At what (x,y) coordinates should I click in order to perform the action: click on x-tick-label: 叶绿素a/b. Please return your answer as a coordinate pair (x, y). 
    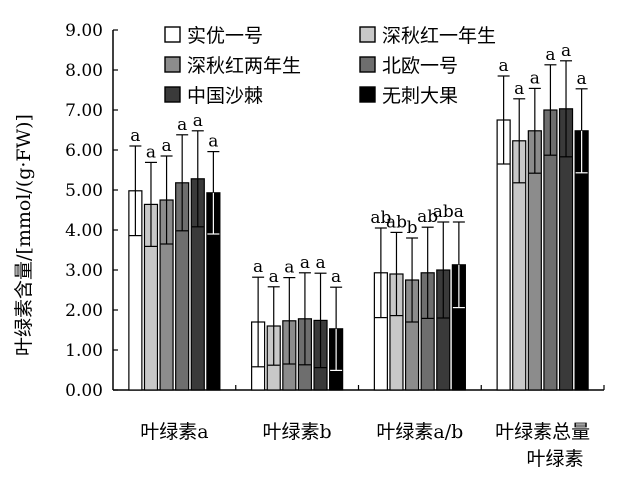
    Looking at the image, I should click on (419, 432).